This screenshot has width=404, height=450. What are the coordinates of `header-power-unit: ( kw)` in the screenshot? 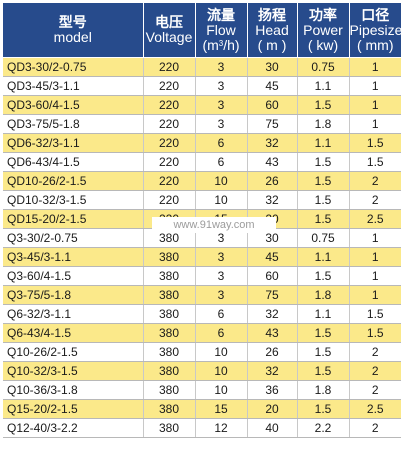 It's located at (323, 44).